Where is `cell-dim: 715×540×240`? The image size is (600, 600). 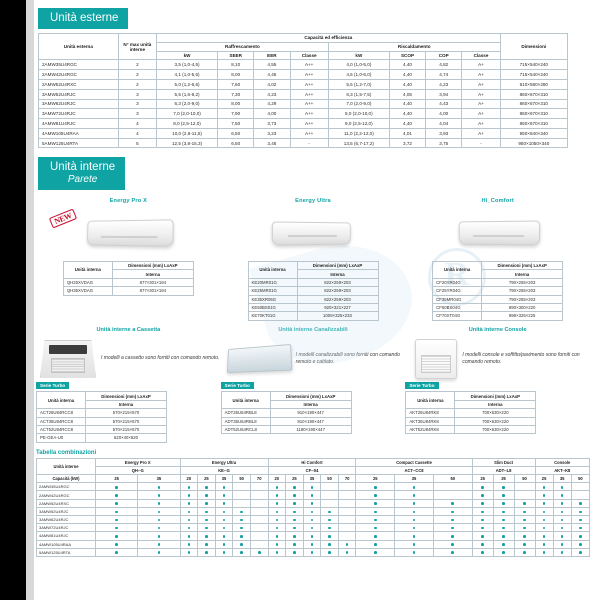 cell-dim: 715×540×240 is located at coordinates (534, 65).